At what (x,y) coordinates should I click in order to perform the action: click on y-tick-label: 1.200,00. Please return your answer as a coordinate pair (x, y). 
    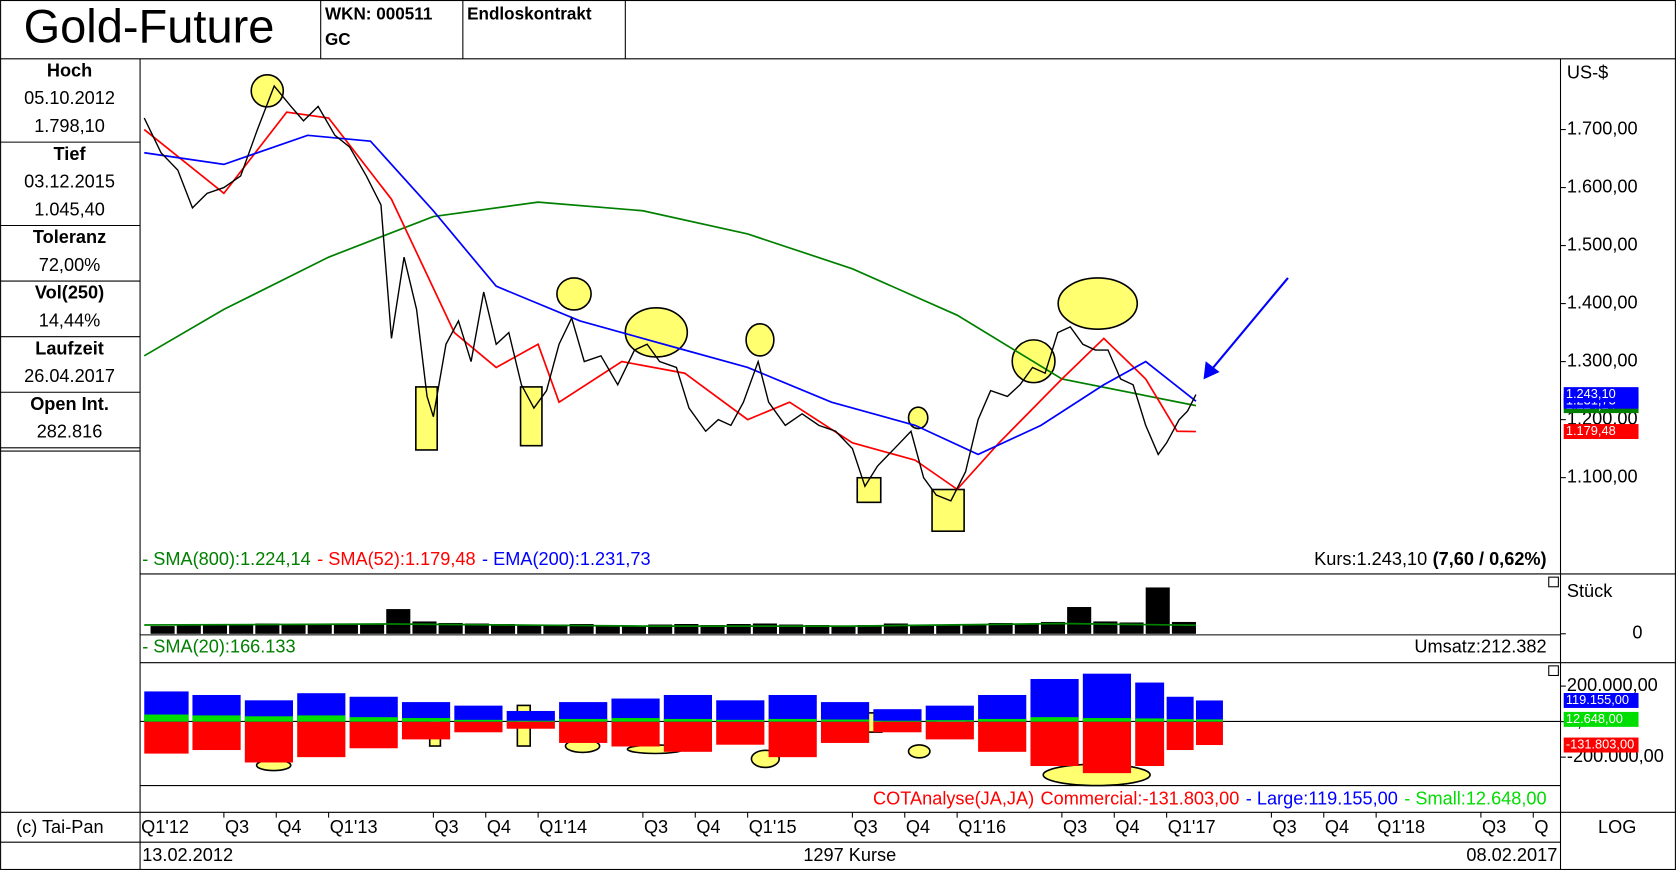
    Looking at the image, I should click on (1602, 418).